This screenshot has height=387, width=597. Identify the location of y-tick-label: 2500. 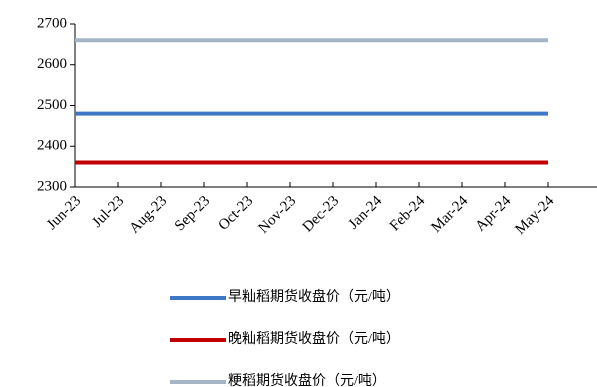
(52, 105).